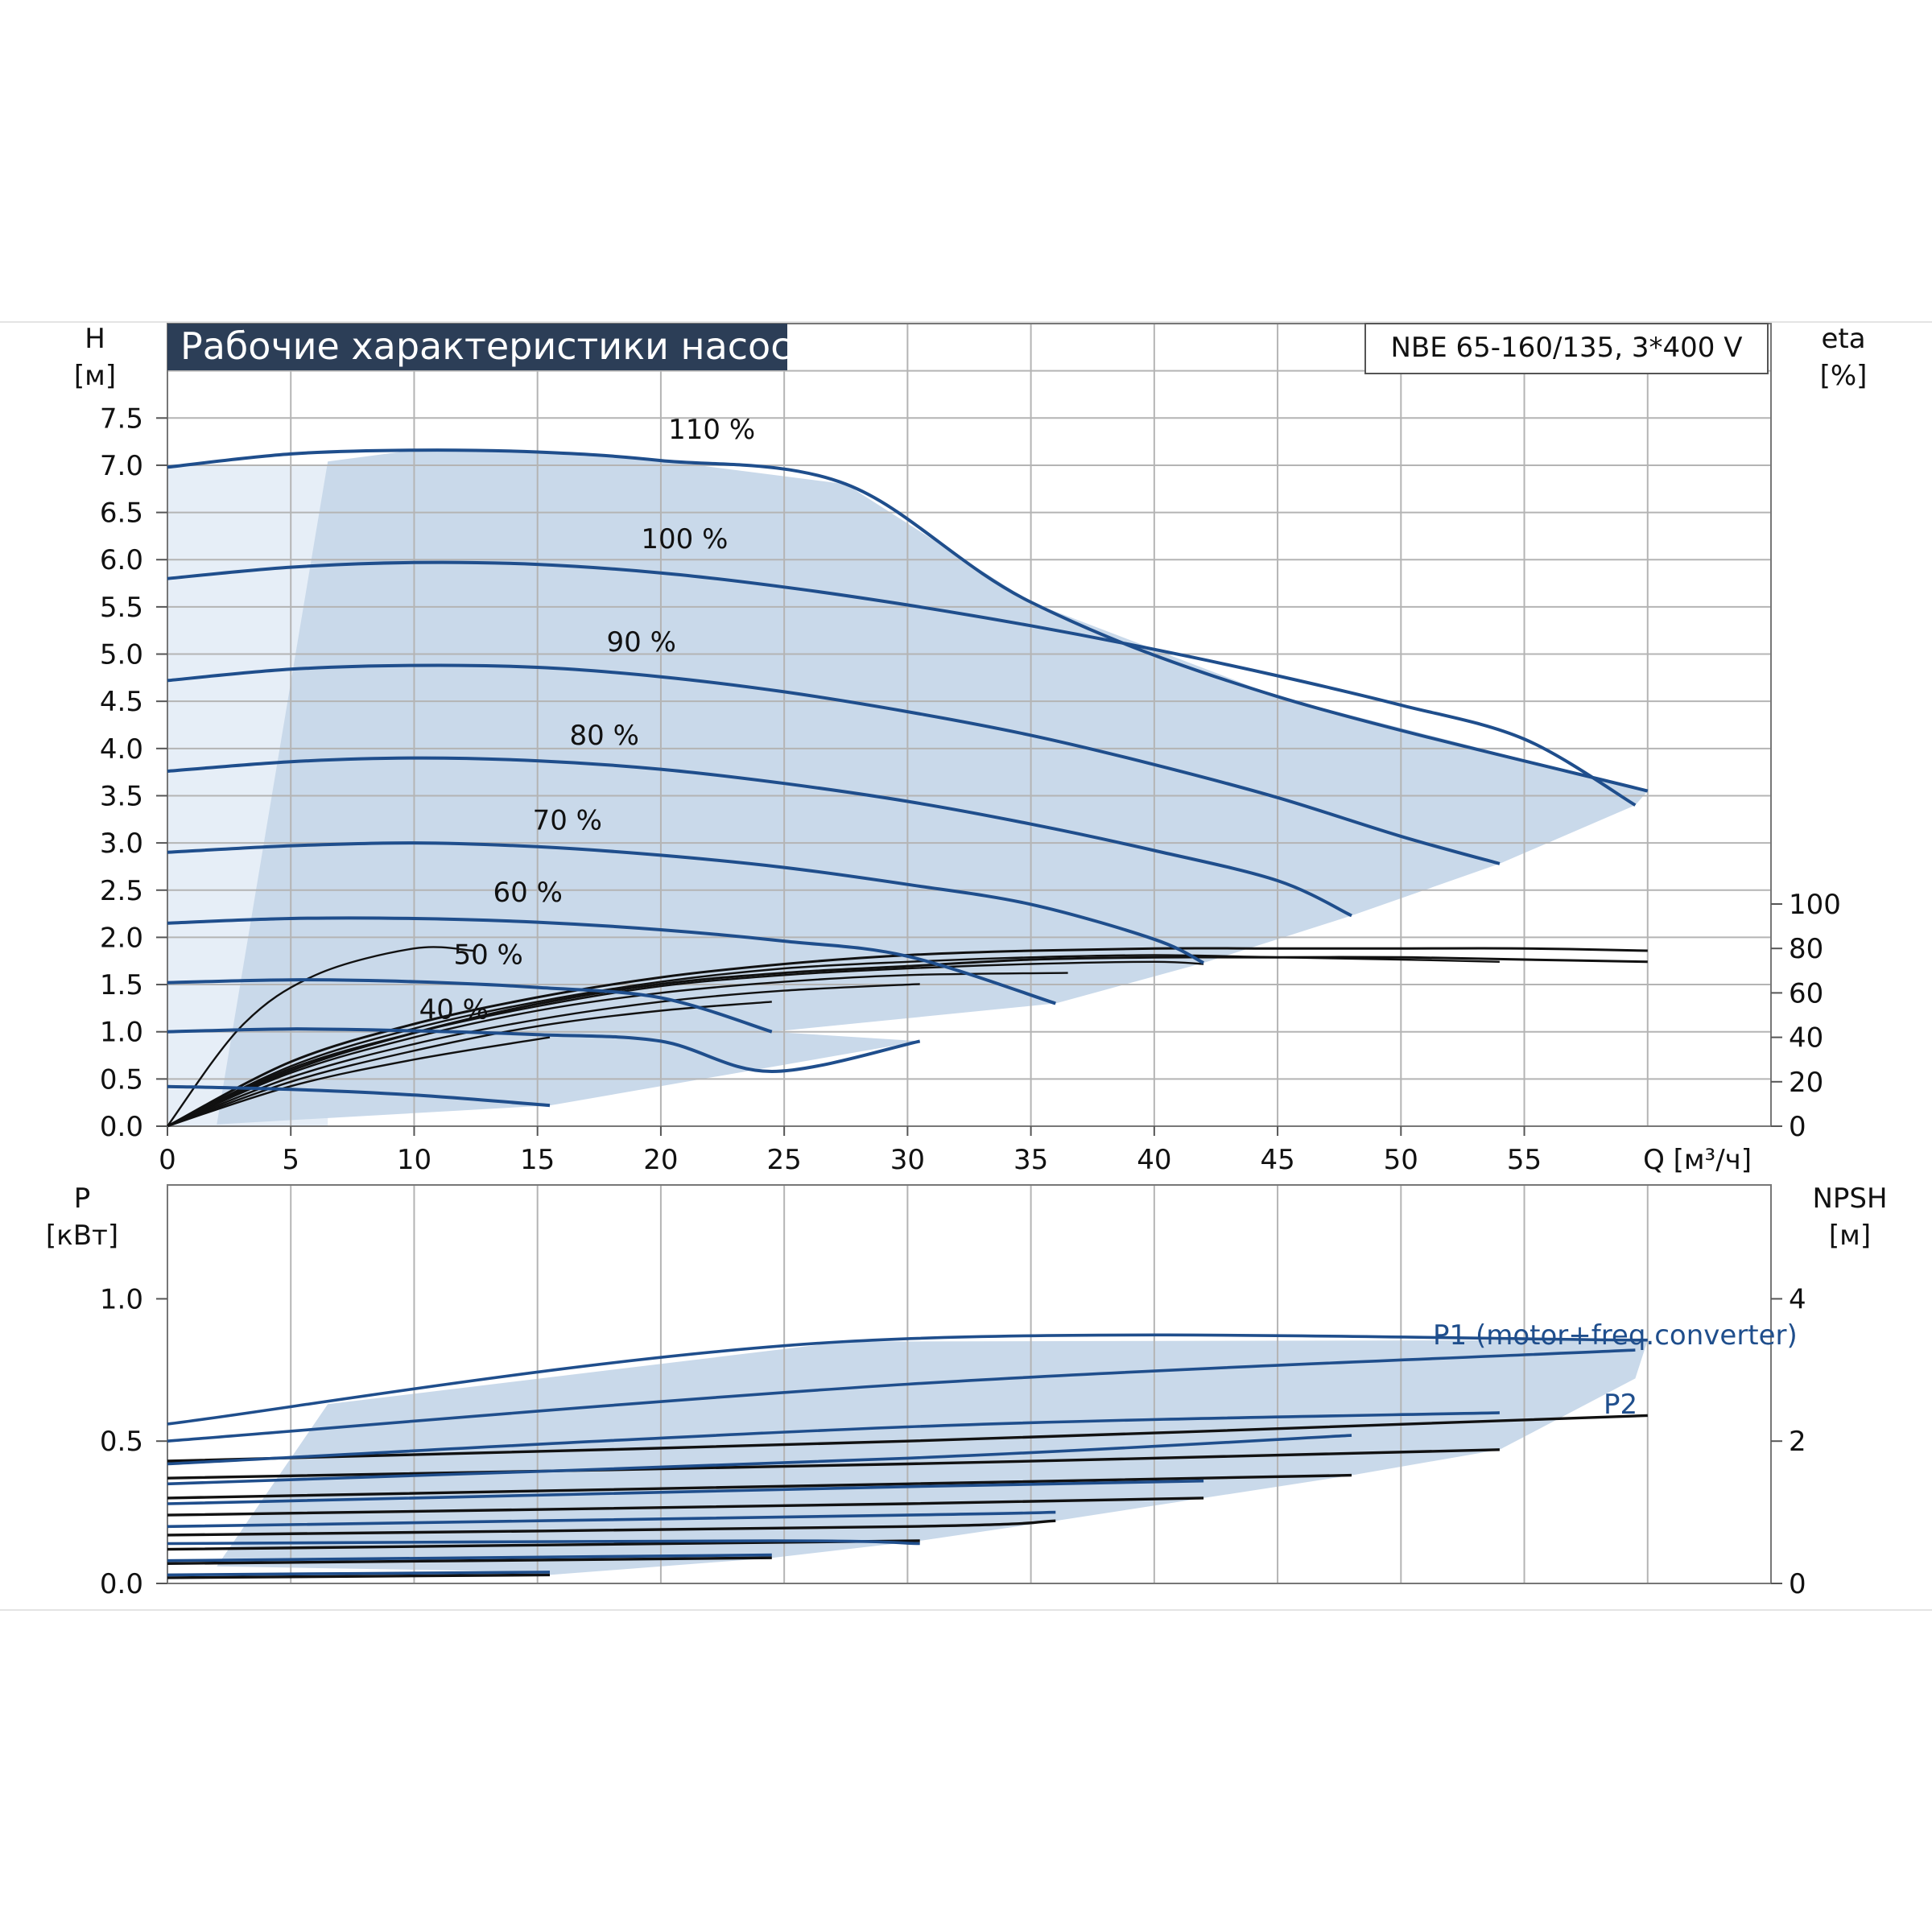 The height and width of the screenshot is (1932, 1932). Describe the element at coordinates (1850, 1236) in the screenshot. I see `npsh-axis-unit: [м]` at that location.